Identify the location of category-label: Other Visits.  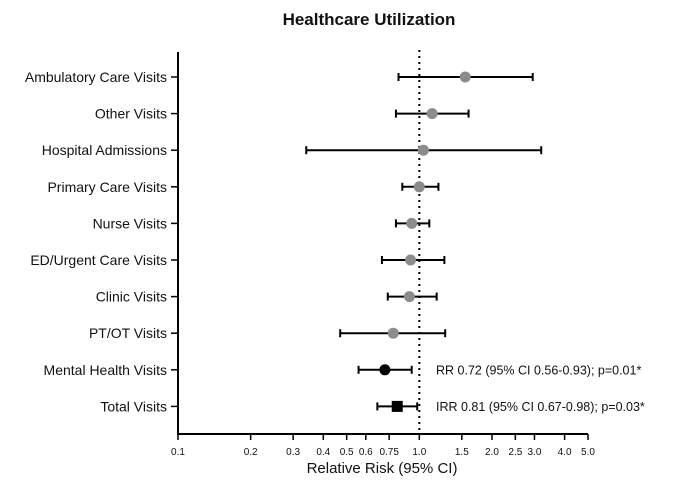
(131, 114).